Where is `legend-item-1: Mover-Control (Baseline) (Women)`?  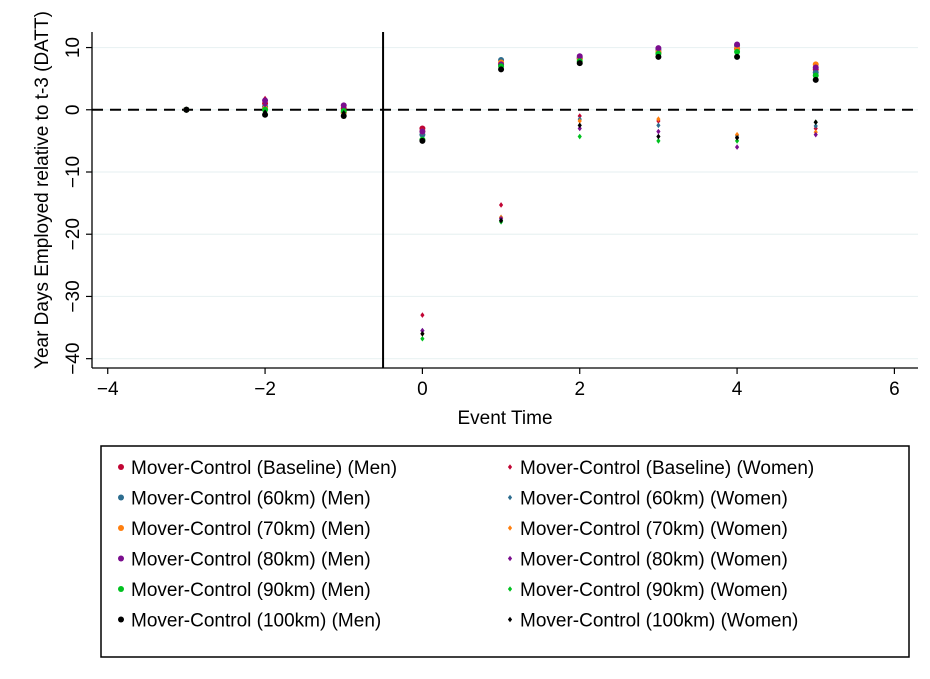 legend-item-1: Mover-Control (Baseline) (Women) is located at coordinates (660, 468).